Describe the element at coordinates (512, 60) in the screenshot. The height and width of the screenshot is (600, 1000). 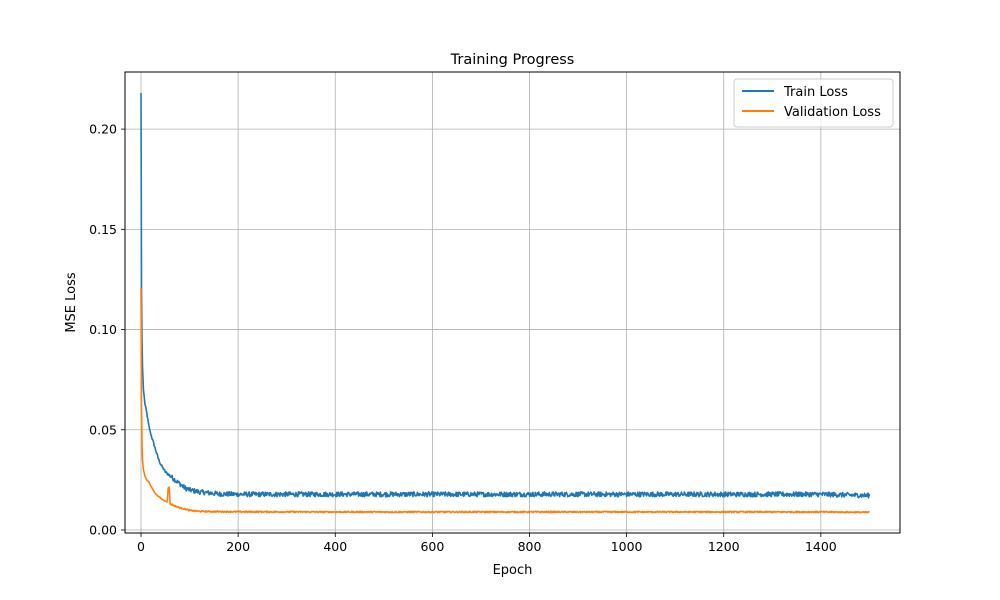
I see `chart-title: Training Progress` at that location.